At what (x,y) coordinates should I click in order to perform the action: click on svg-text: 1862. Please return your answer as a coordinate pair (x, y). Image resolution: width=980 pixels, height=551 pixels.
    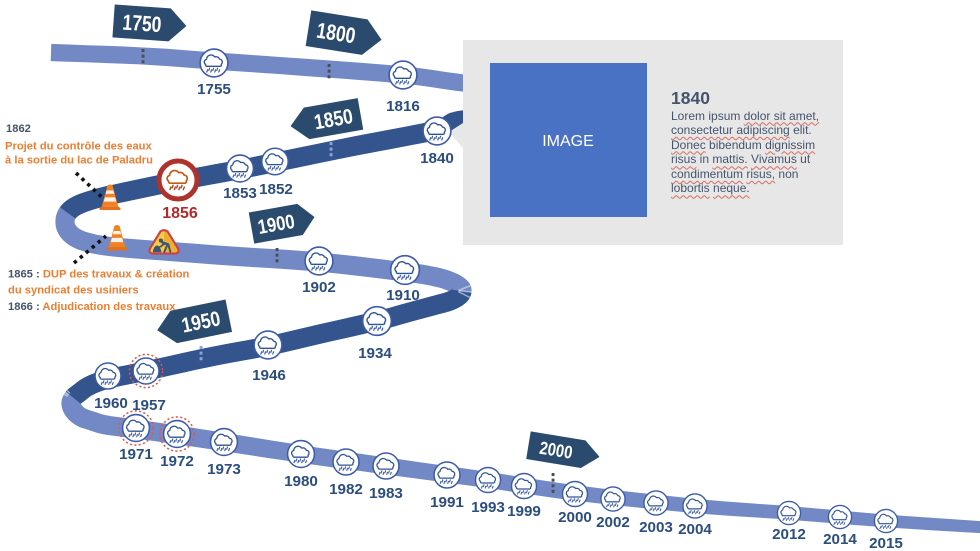
    Looking at the image, I should click on (18, 129).